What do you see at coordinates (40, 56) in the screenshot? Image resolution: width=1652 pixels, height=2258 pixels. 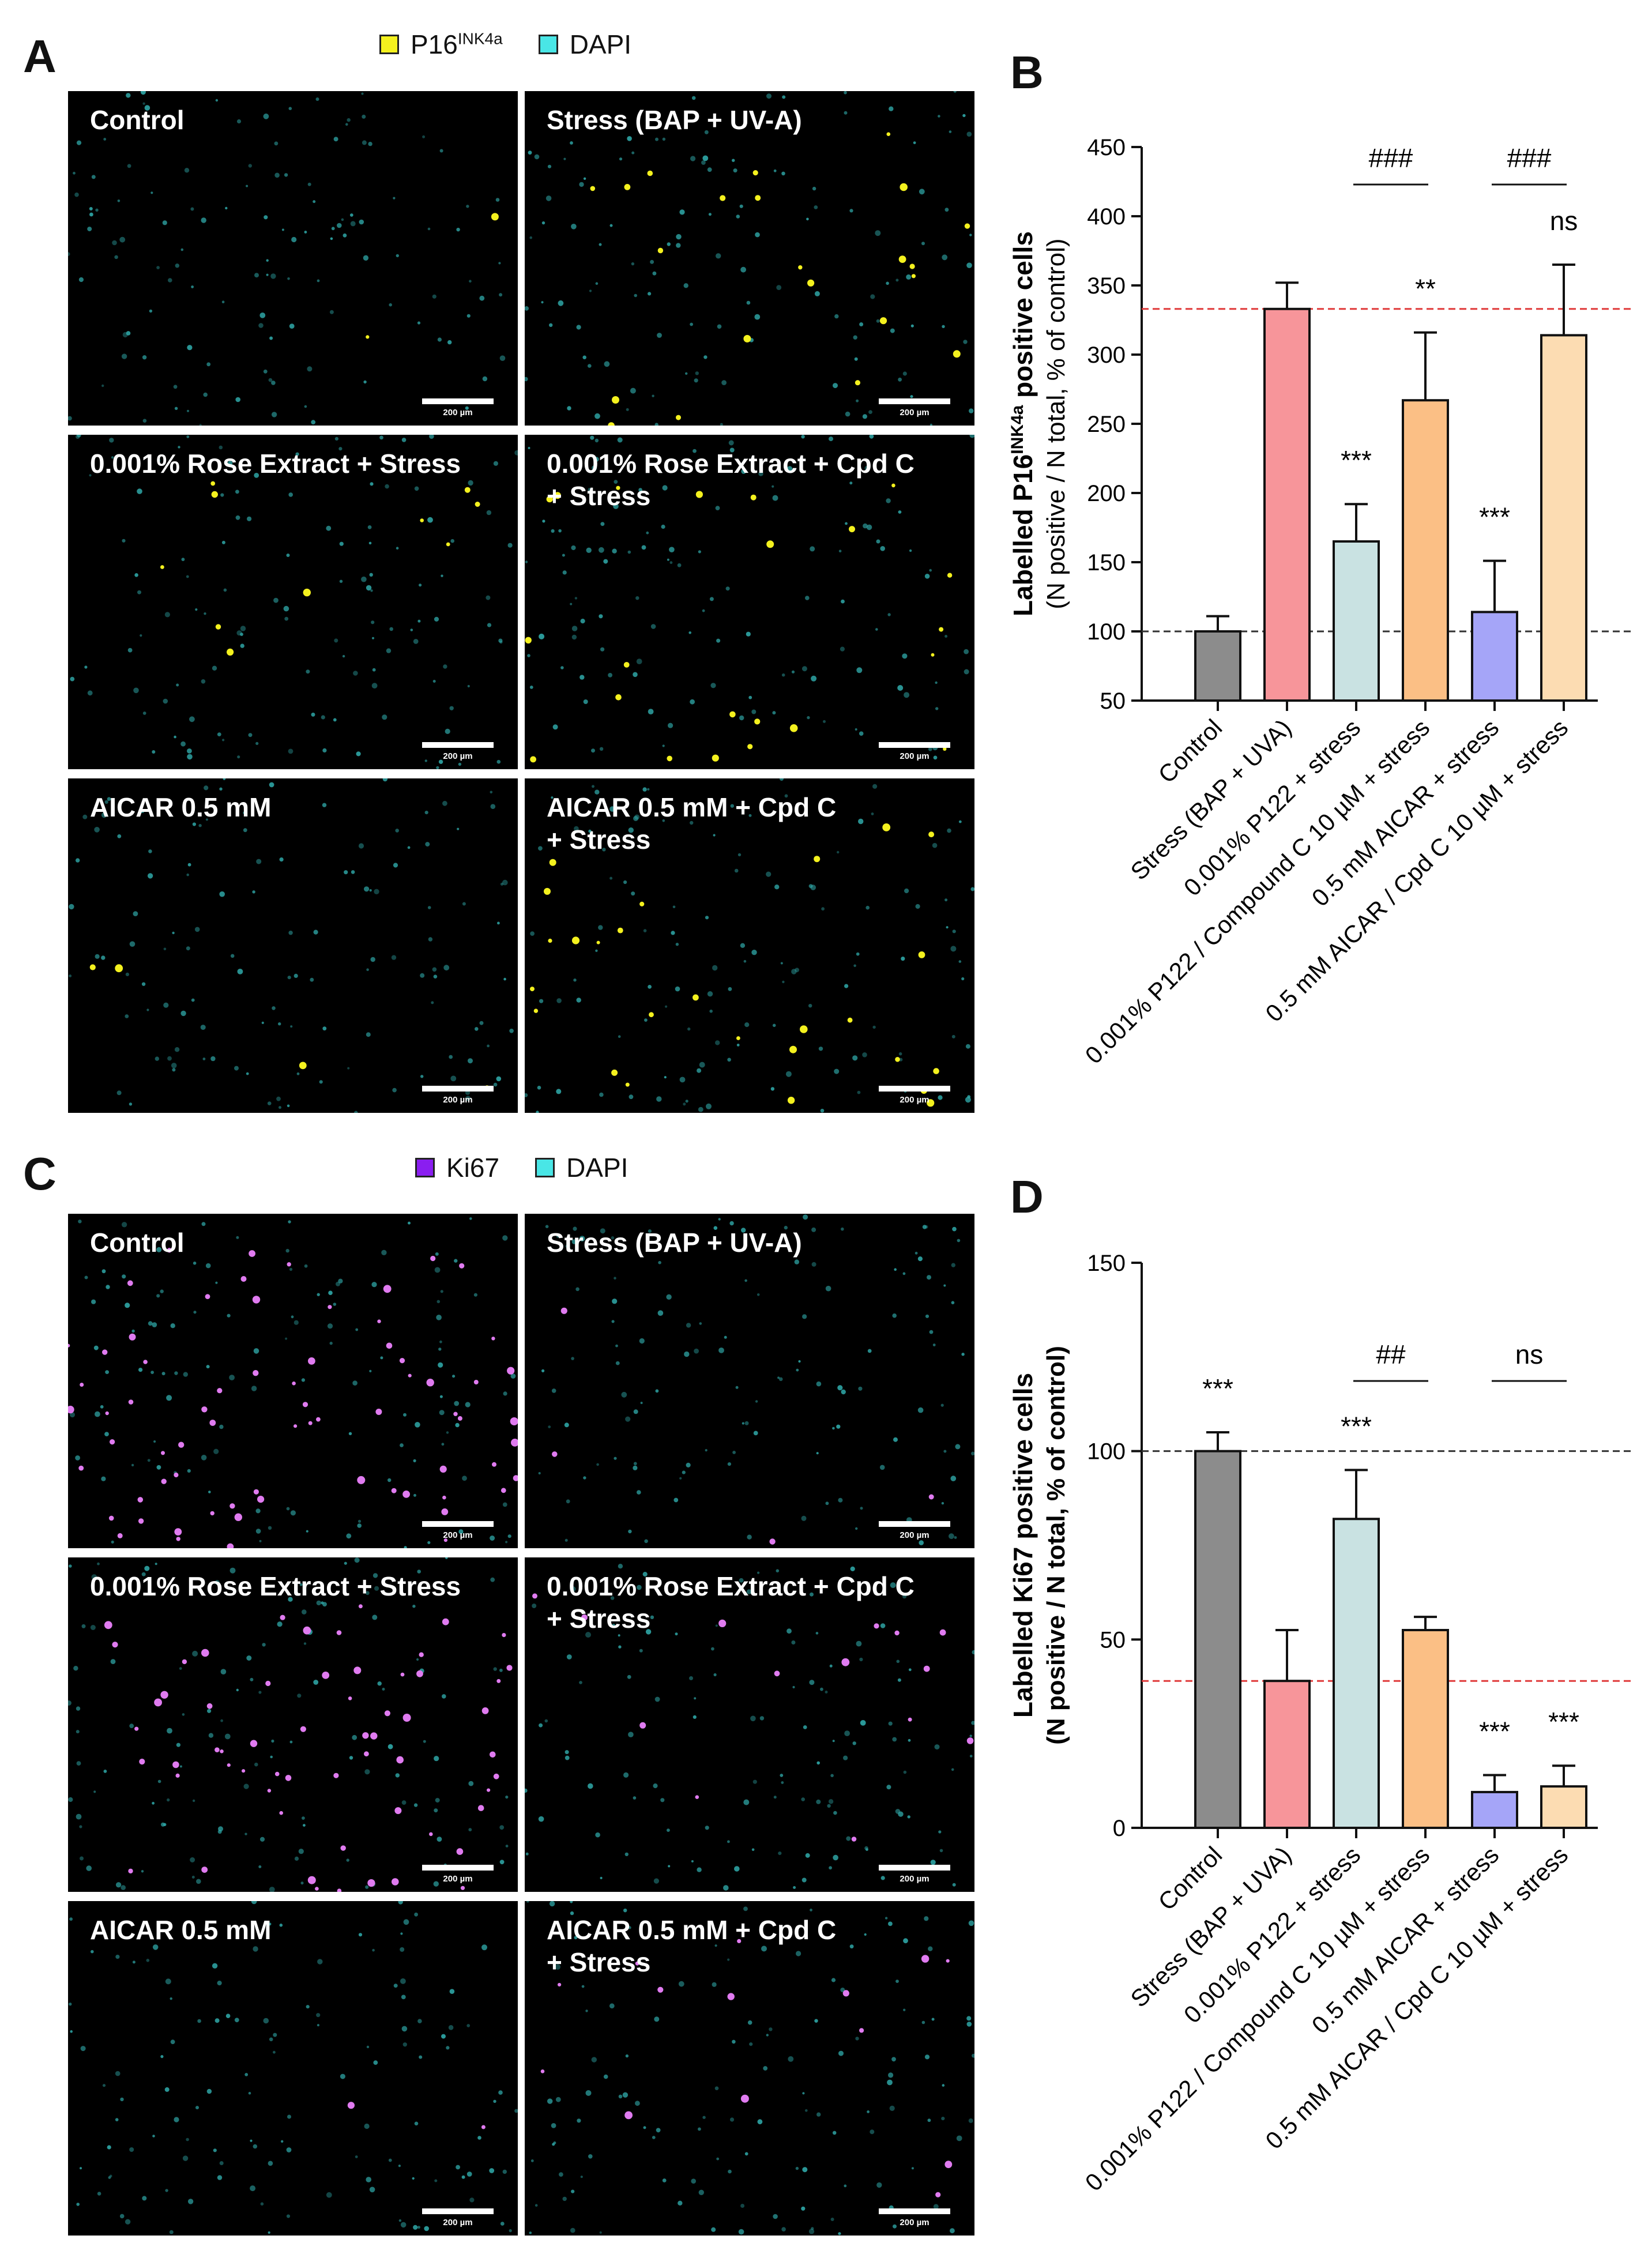 I see `panel-letter-a: A` at bounding box center [40, 56].